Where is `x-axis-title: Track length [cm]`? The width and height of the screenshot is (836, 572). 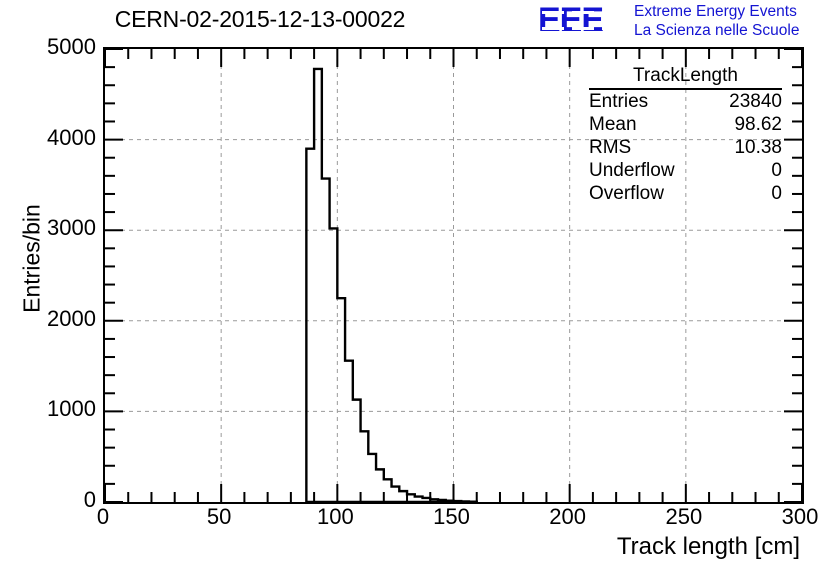
x-axis-title: Track length [cm] is located at coordinates (708, 546).